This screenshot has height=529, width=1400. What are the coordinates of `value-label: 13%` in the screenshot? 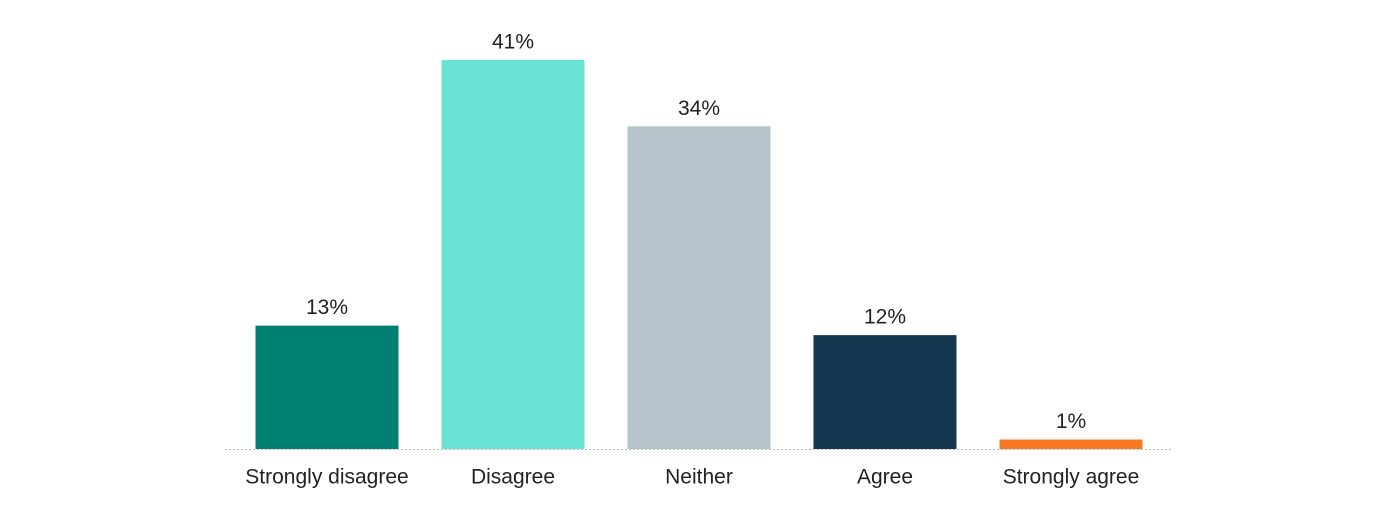 It's located at (327, 307).